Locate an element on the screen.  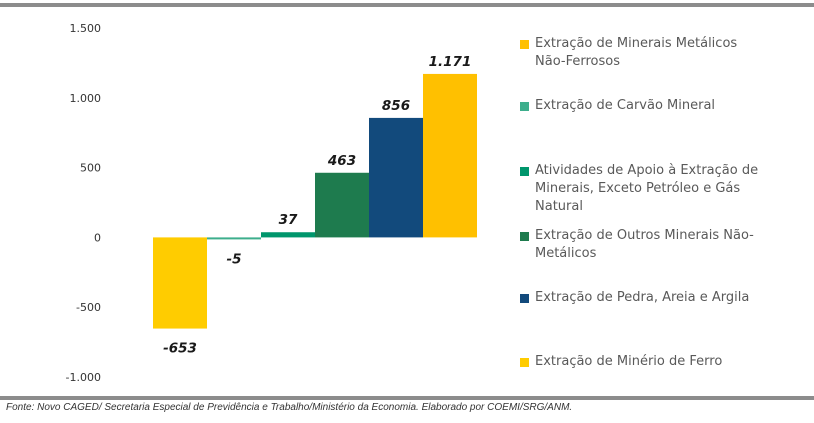
data-label: 1.171 is located at coordinates (450, 62).